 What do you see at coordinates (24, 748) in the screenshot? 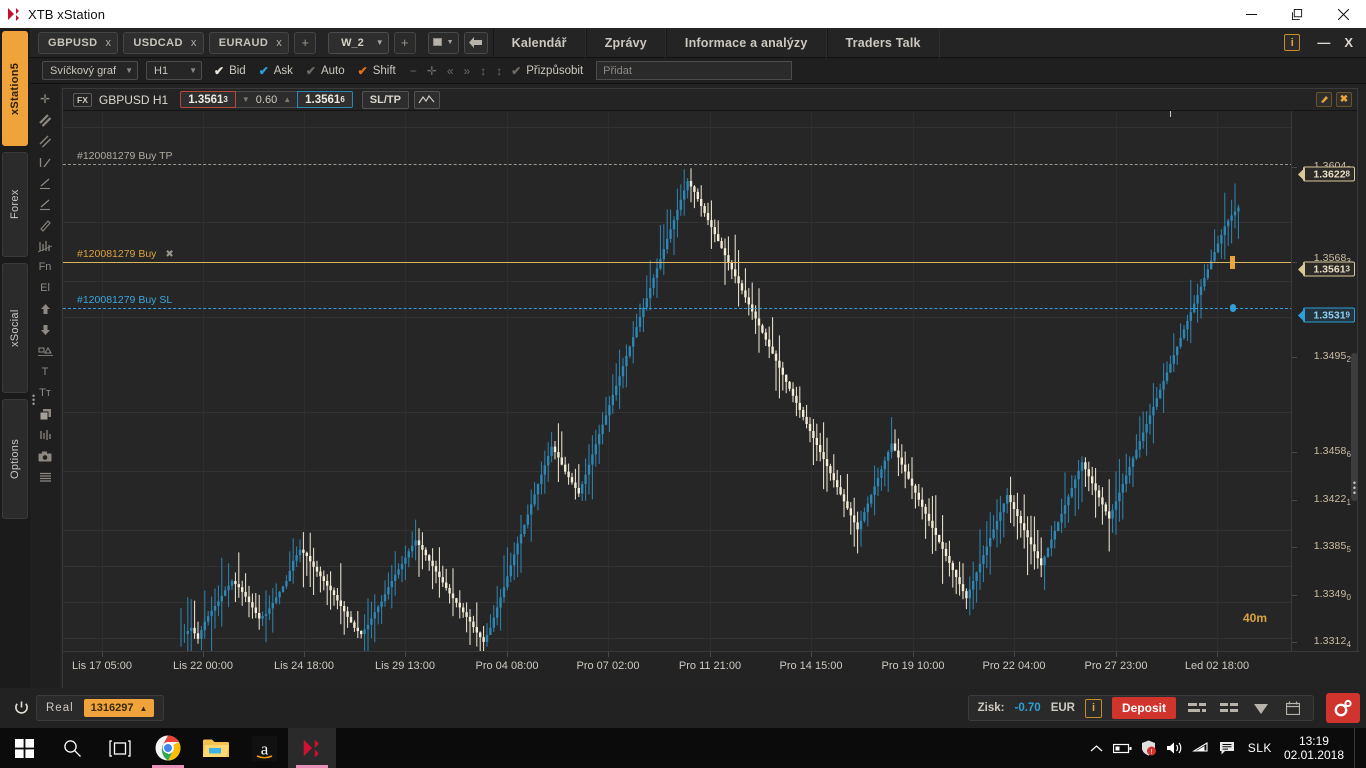
I see `windows-start-icon` at bounding box center [24, 748].